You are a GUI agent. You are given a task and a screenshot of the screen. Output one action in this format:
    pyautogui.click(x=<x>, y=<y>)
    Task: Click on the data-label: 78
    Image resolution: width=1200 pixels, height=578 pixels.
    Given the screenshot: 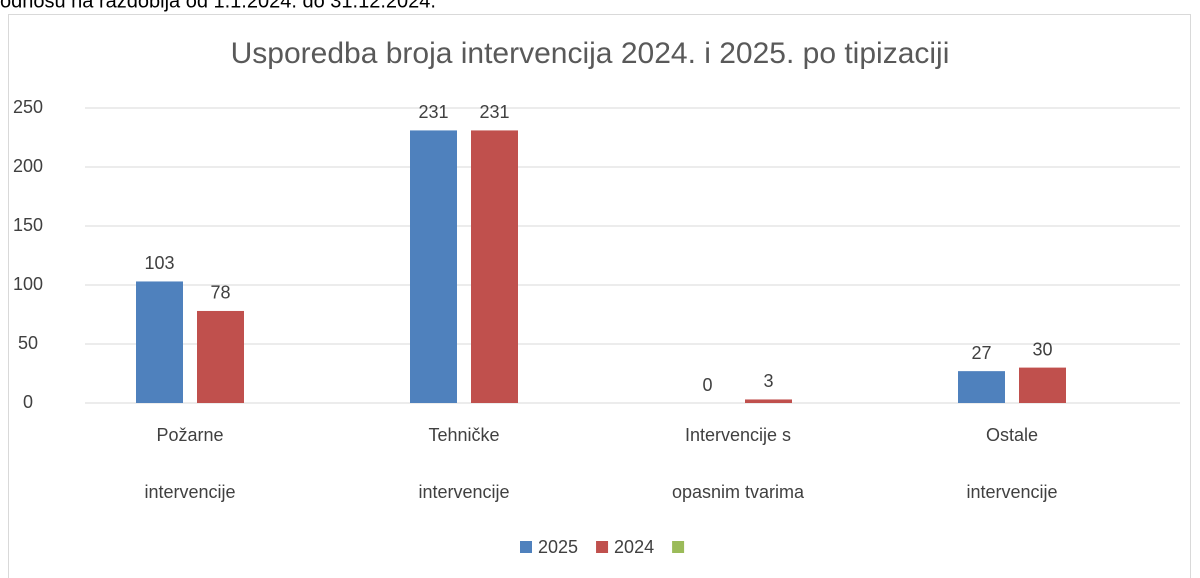 What is the action you would take?
    pyautogui.click(x=220, y=293)
    